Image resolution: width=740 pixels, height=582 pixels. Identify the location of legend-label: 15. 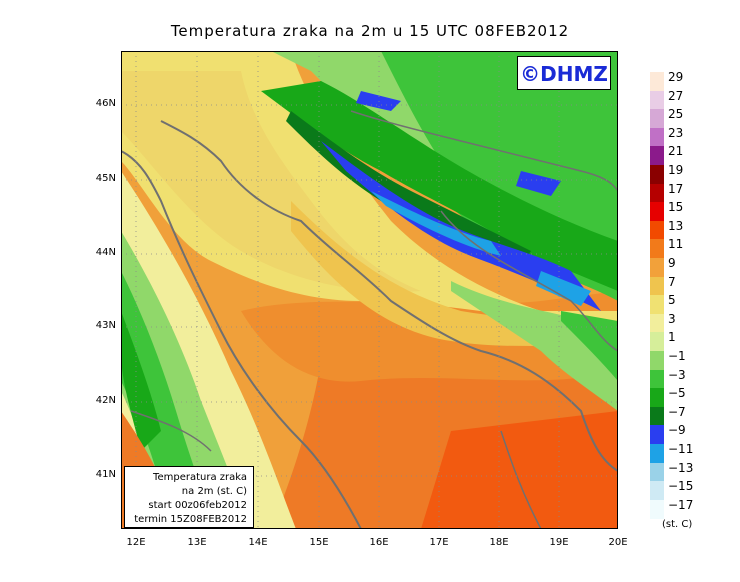
(676, 207).